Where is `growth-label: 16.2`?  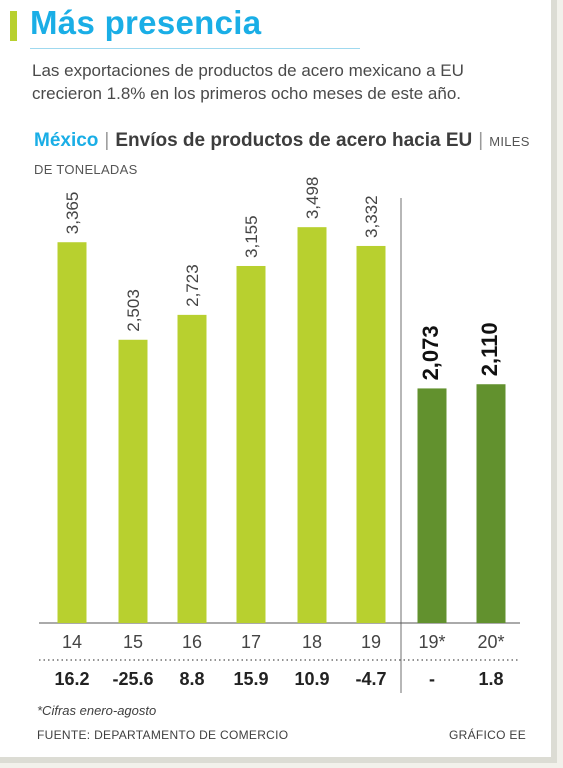
growth-label: 16.2 is located at coordinates (71, 679).